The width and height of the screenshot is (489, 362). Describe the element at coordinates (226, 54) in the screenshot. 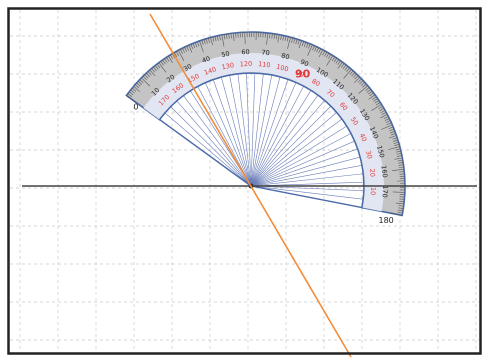

I see `protractor-outer-label: 50` at that location.